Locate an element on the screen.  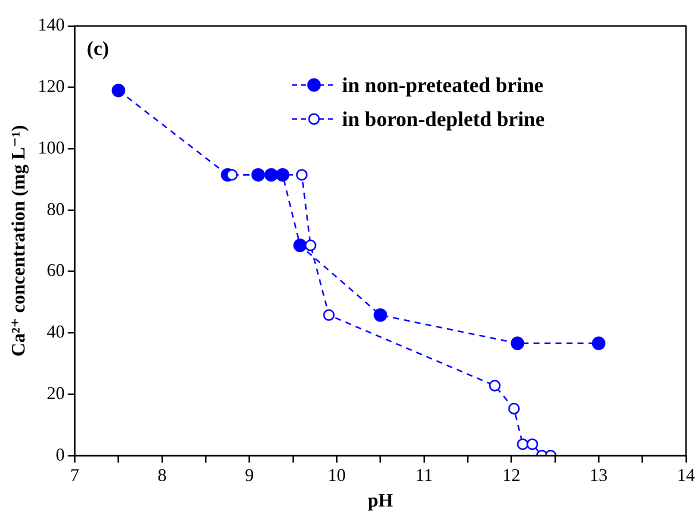
x-tick-label: 8 is located at coordinates (162, 475).